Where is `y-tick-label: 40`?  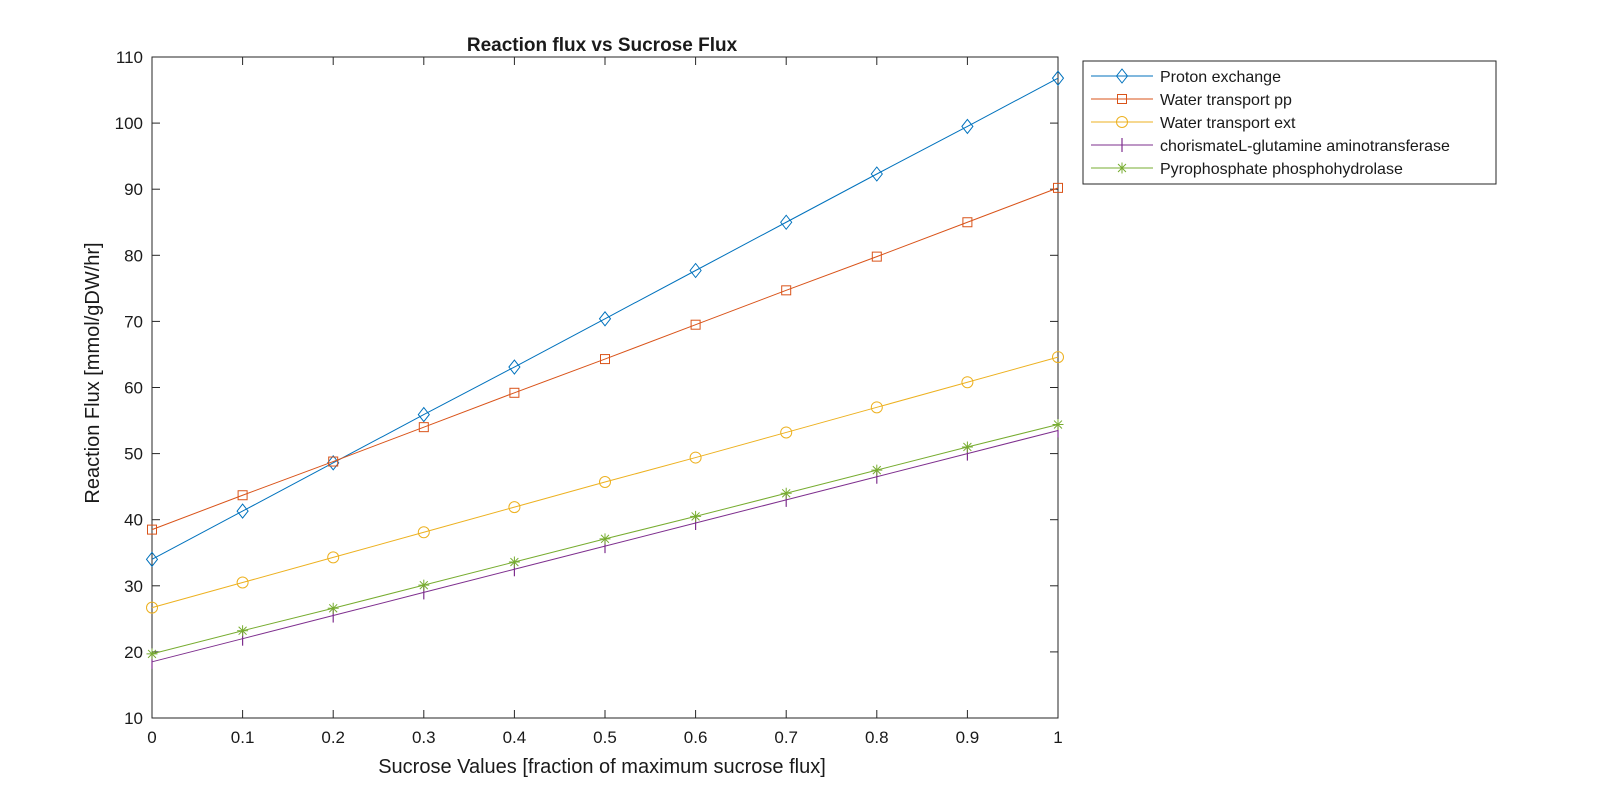
y-tick-label: 40 is located at coordinates (133, 520).